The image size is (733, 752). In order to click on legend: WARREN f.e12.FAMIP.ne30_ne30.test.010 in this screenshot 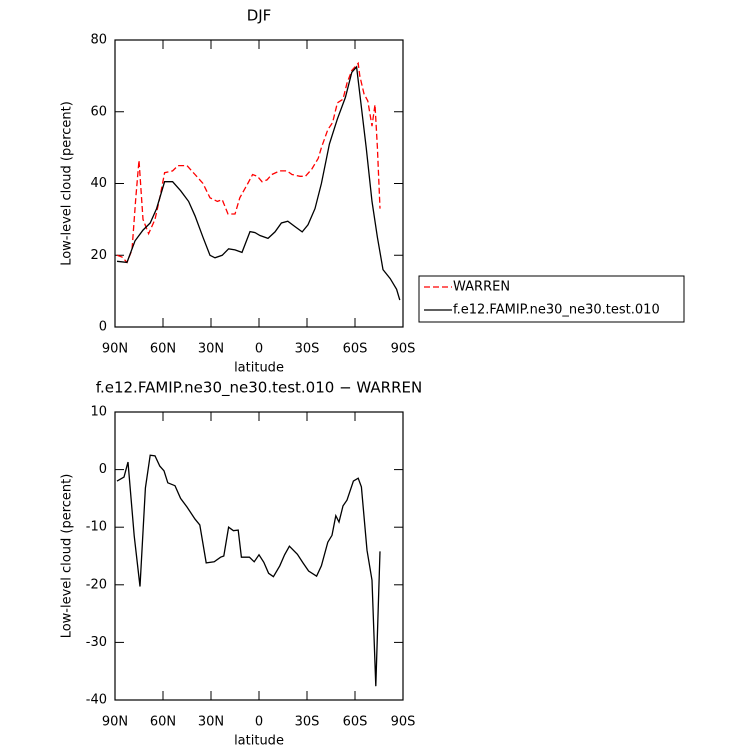, I will do `click(551, 299)`.